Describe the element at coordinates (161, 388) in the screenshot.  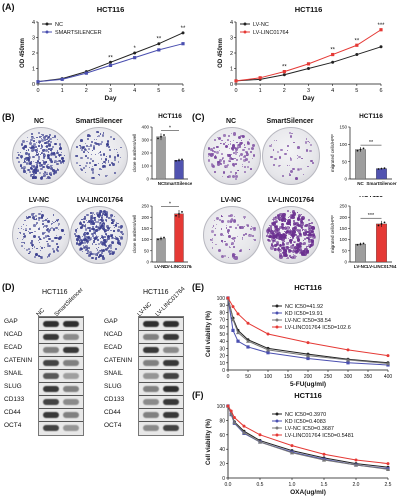
I see `blot-row` at that location.